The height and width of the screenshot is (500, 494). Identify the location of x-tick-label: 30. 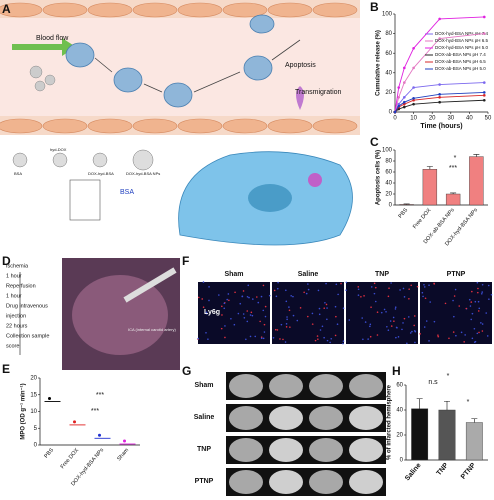
(450, 119).